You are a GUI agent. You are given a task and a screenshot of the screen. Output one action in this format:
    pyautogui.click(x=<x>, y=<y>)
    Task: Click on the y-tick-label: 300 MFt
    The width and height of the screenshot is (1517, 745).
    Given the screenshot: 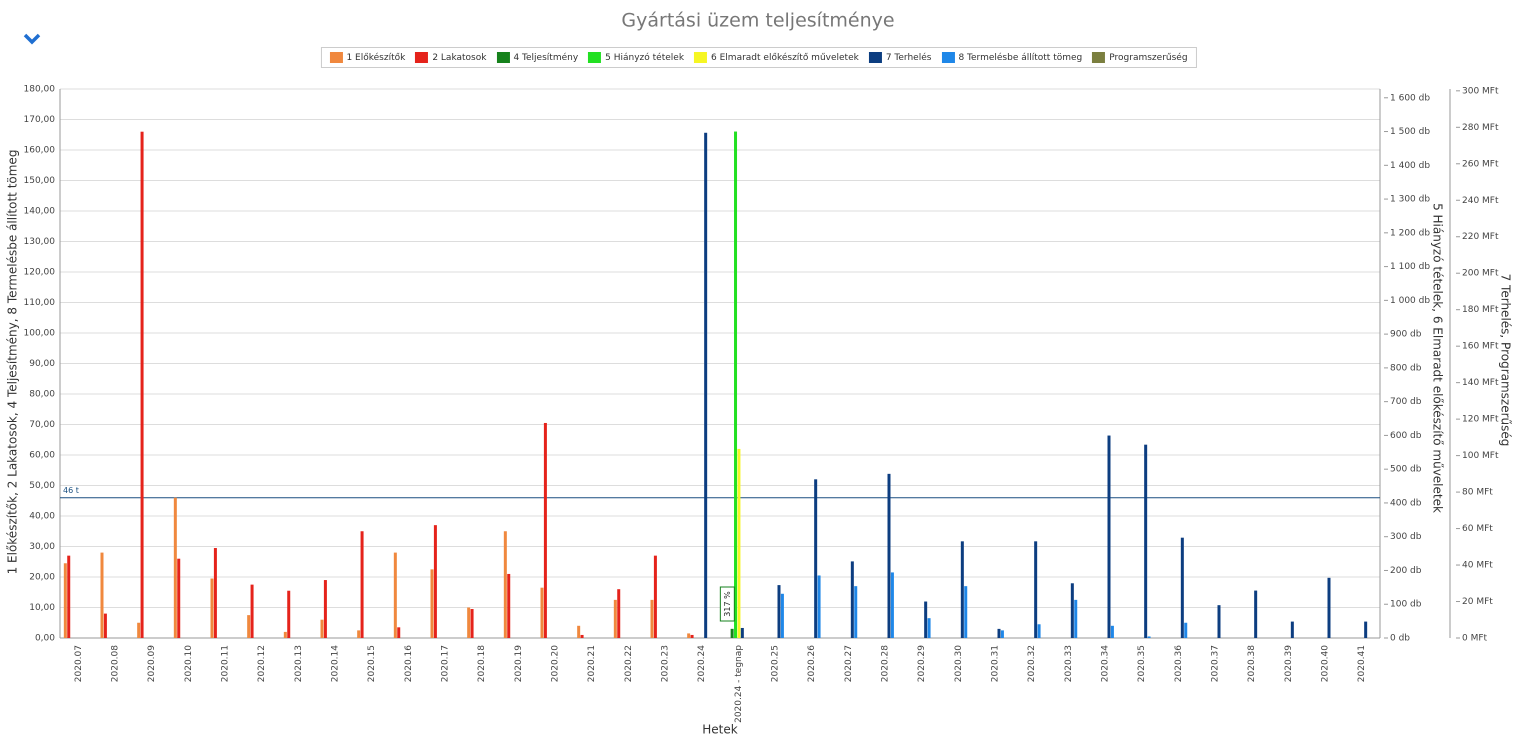 What is the action you would take?
    pyautogui.click(x=1480, y=91)
    